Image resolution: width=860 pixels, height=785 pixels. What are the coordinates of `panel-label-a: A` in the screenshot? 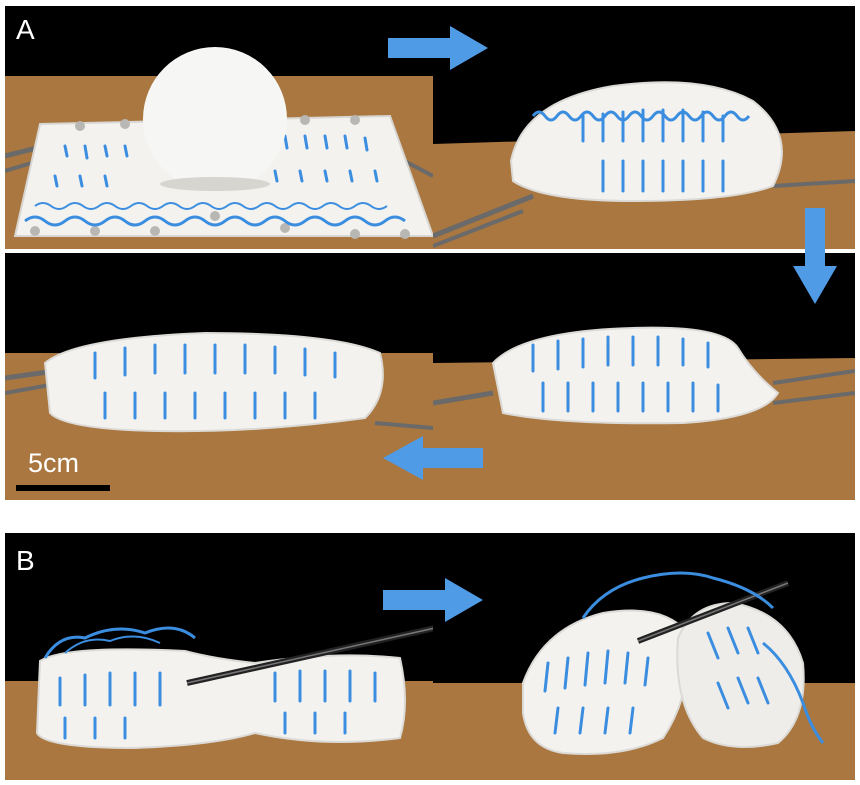 It's located at (25, 29).